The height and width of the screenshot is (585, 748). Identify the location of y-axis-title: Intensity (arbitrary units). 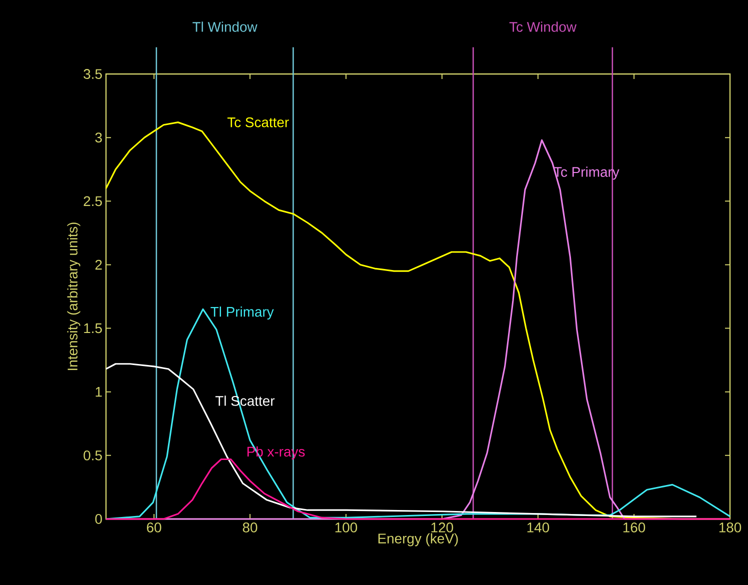
(73, 296).